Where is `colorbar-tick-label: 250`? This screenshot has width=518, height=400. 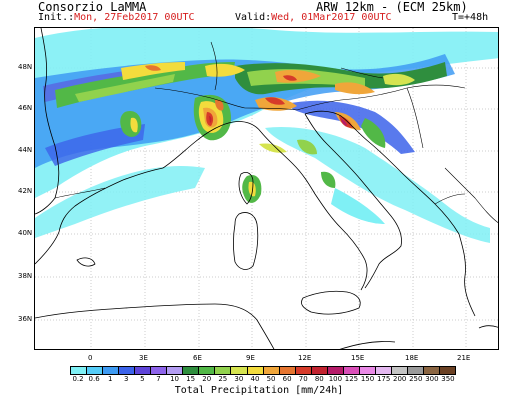
colorbar-tick-label: 250 is located at coordinates (416, 379).